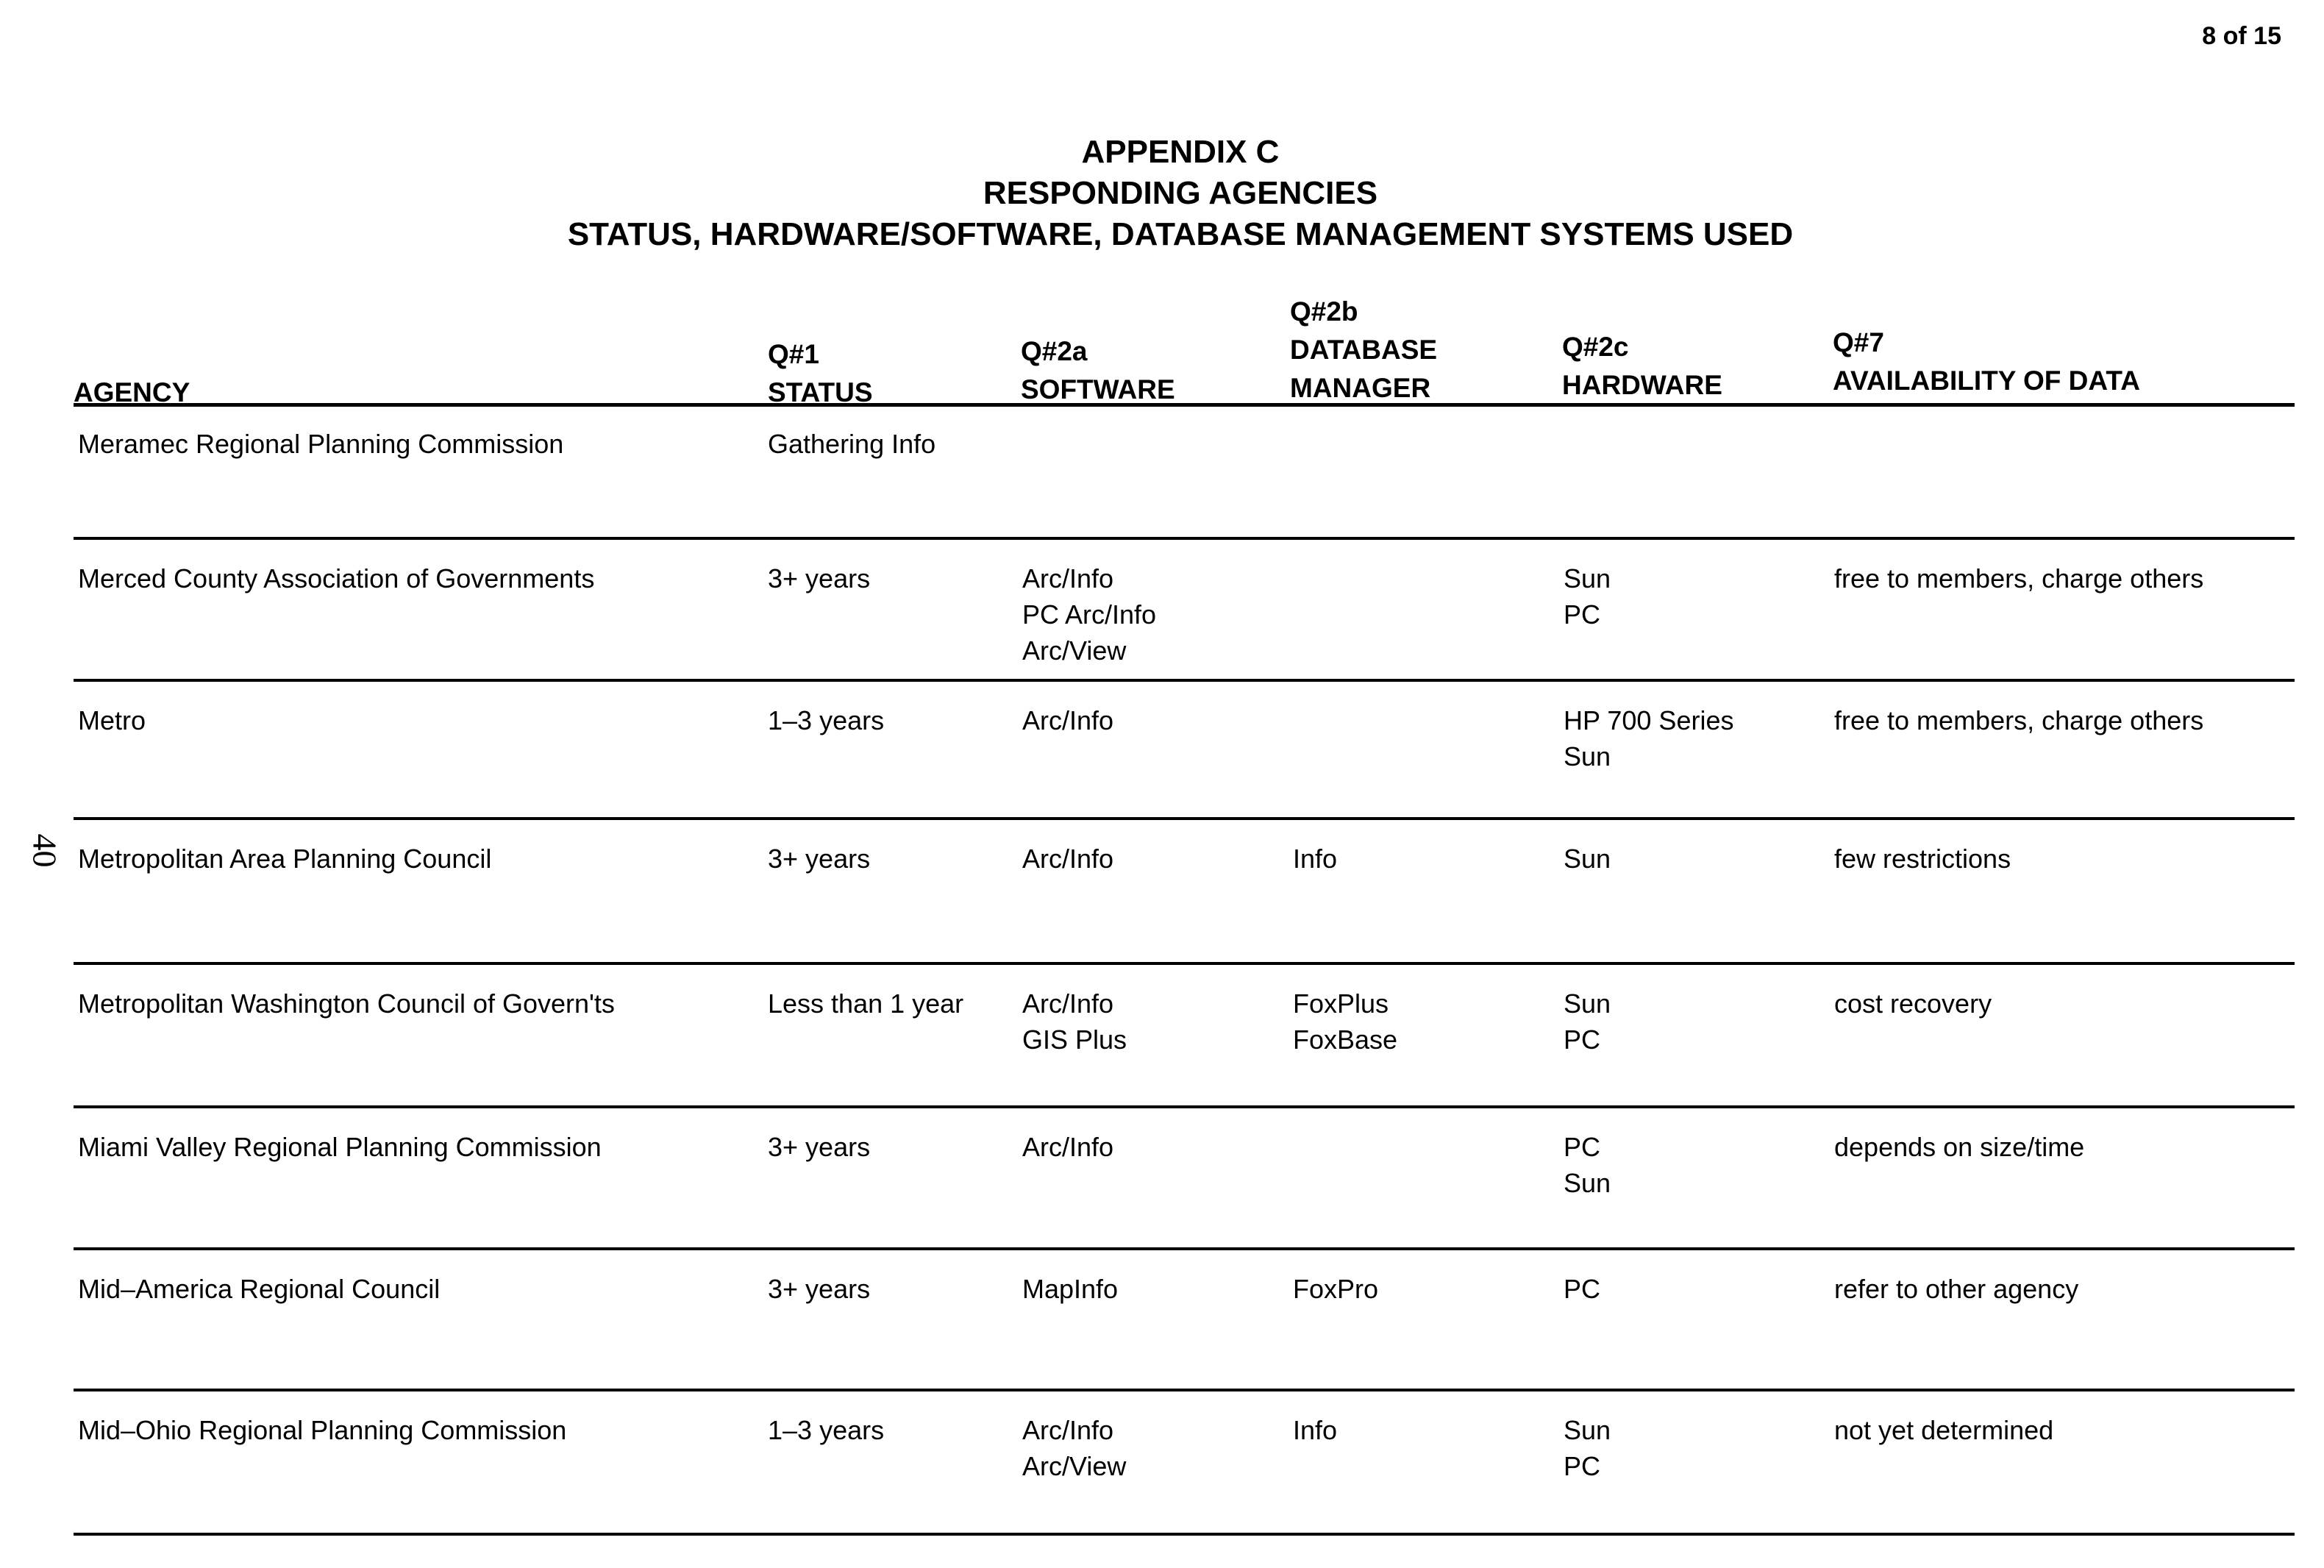 This screenshot has width=2324, height=1568. What do you see at coordinates (336, 578) in the screenshot?
I see `agency-cell: Merced County Association of Governments` at bounding box center [336, 578].